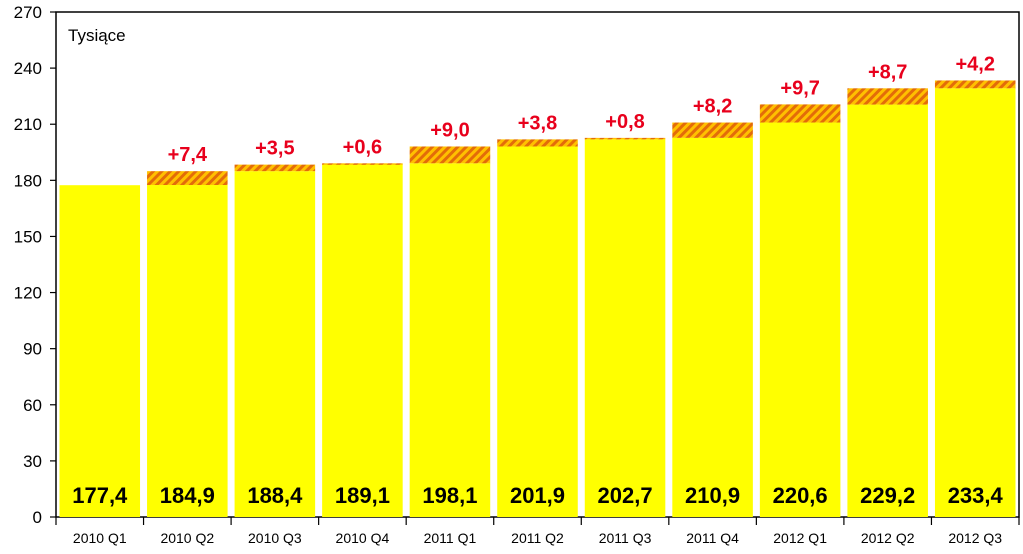 This screenshot has width=1023, height=554. Describe the element at coordinates (625, 538) in the screenshot. I see `x-tick-label: 2011 Q3` at that location.